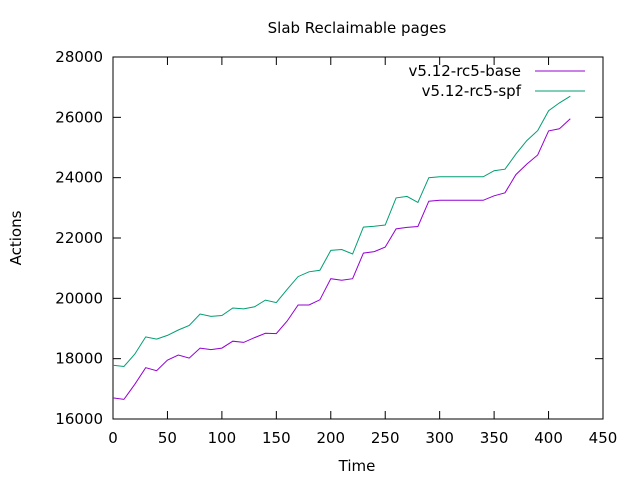 This screenshot has height=480, width=640. What do you see at coordinates (276, 438) in the screenshot?
I see `x-tick-label: 150` at bounding box center [276, 438].